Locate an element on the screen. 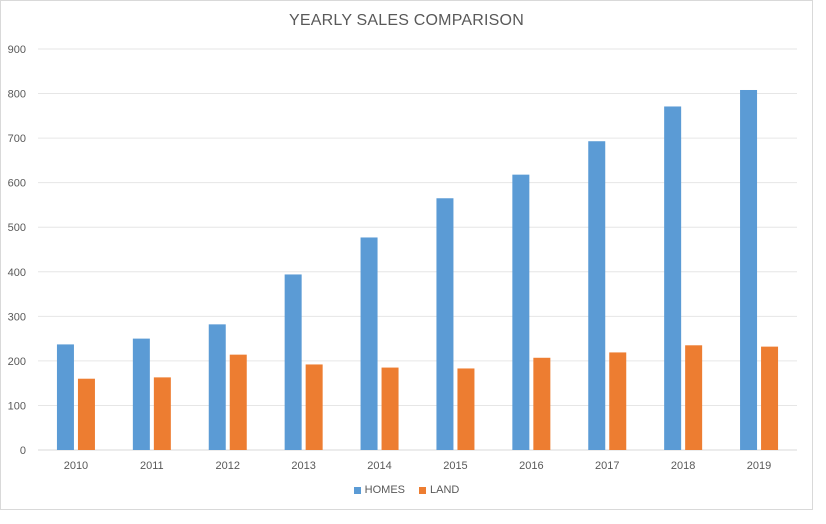 Image resolution: width=826 pixels, height=524 pixels. y-tick-label-300: 300 is located at coordinates (17, 317).